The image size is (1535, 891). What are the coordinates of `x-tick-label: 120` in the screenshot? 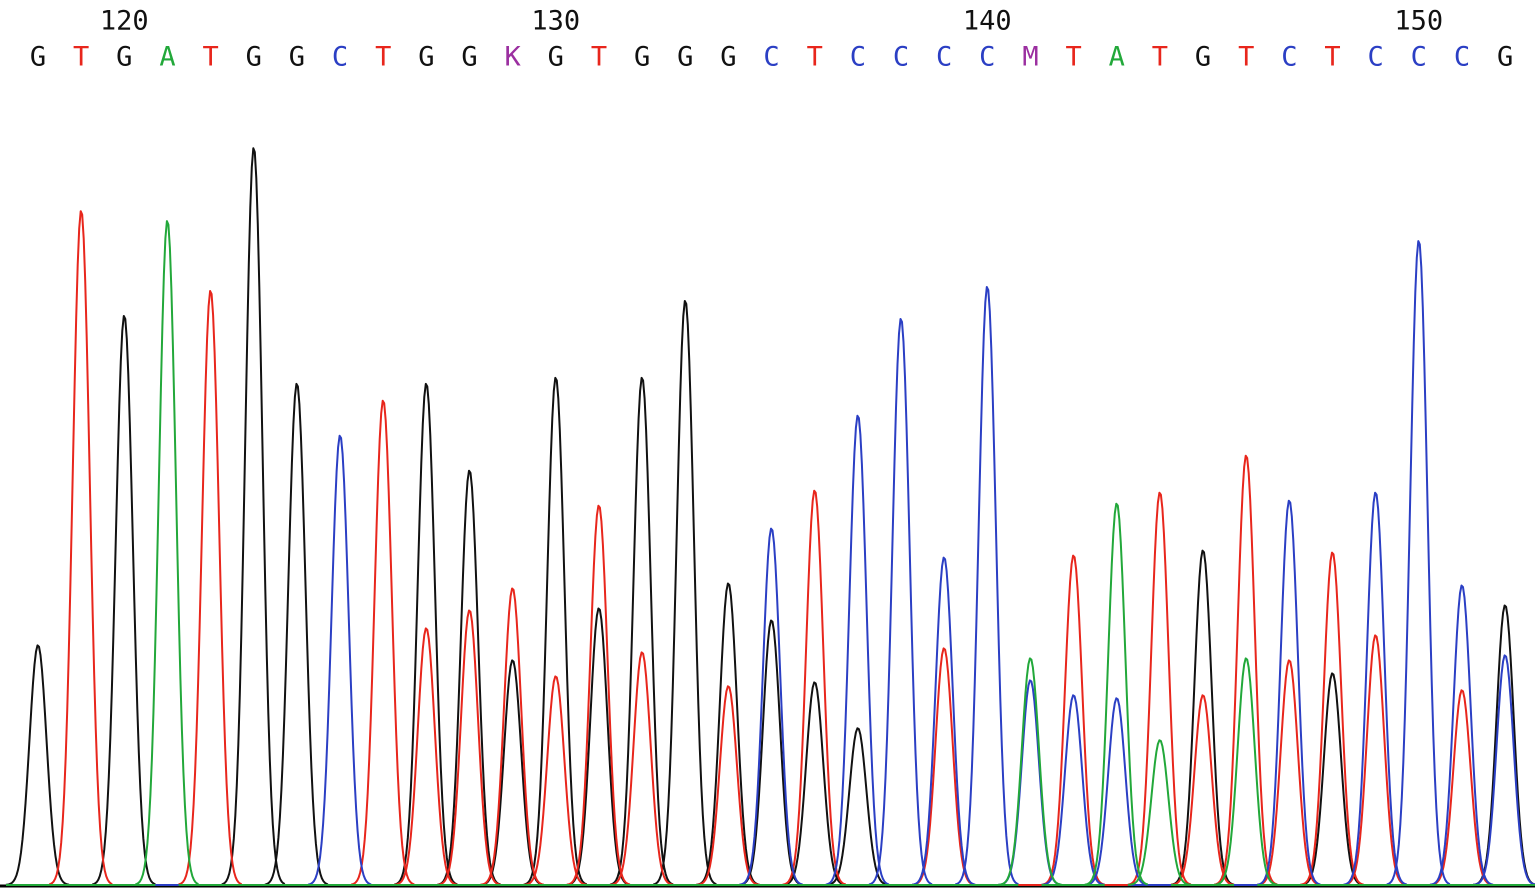 It's located at (124, 21).